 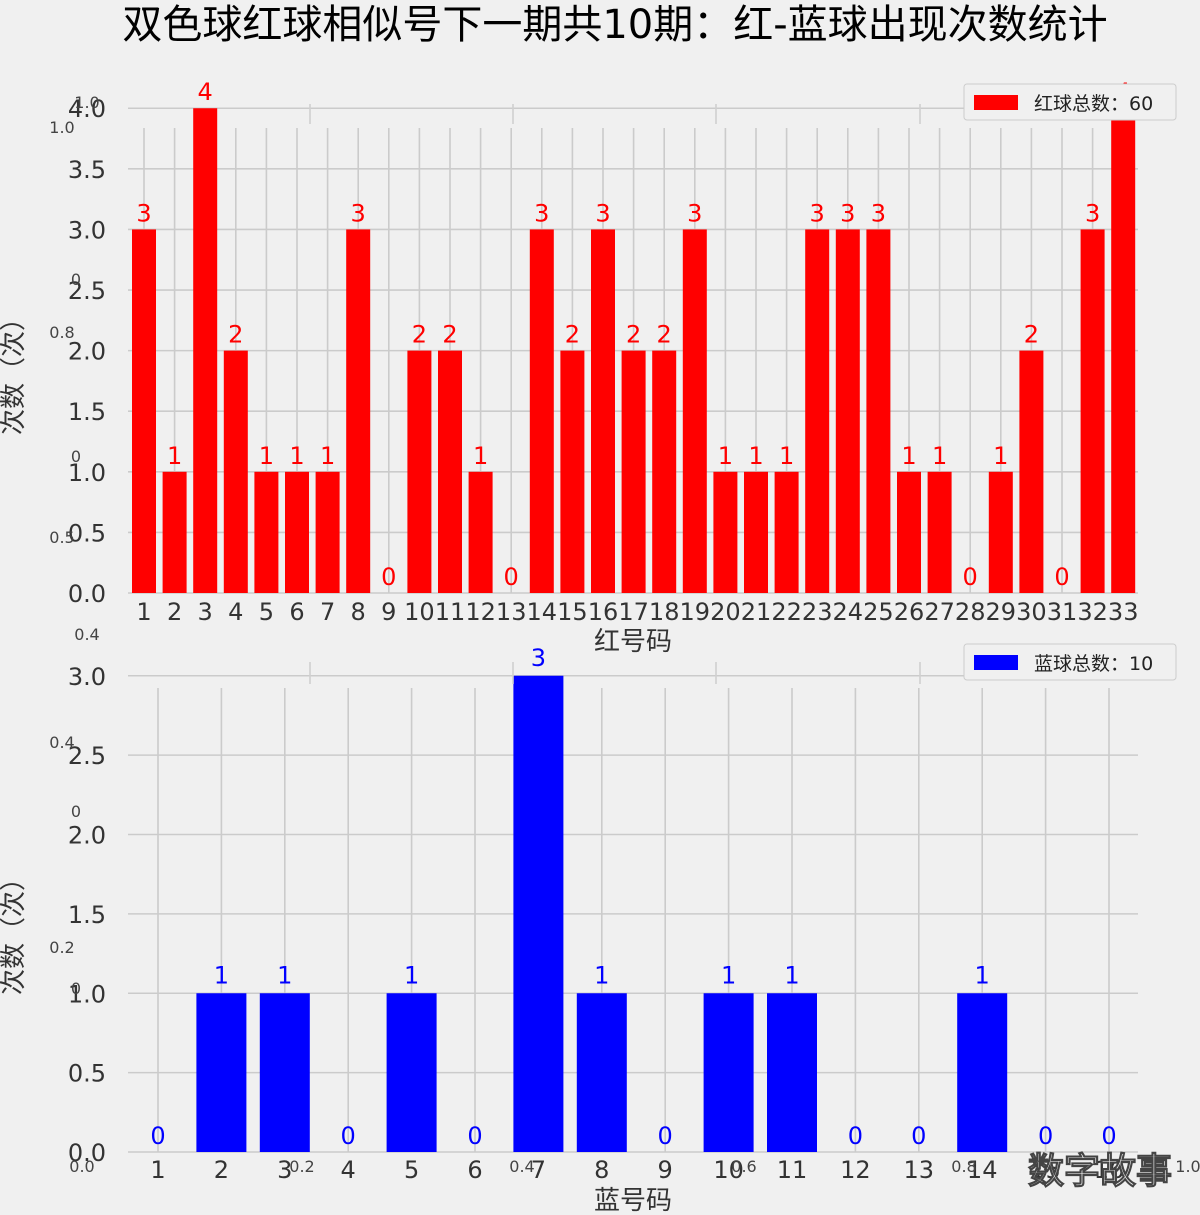 What do you see at coordinates (614, 25) in the screenshot?
I see `chart-title: 双色球红球相似号下一期共10期：红-蓝球出现次数统计` at bounding box center [614, 25].